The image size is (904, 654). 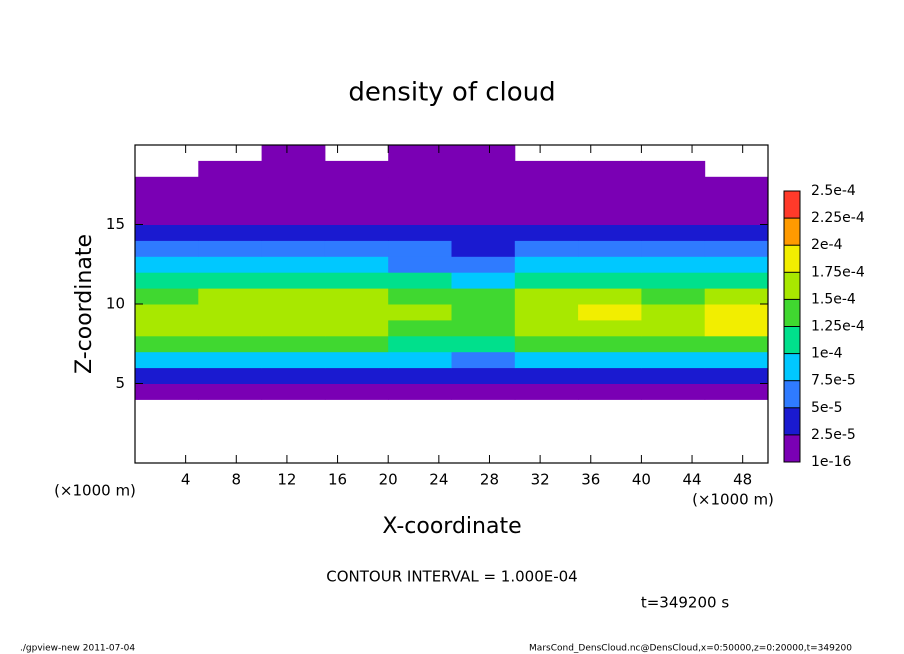 I want to click on chart-title: density of cloud, so click(x=451, y=93).